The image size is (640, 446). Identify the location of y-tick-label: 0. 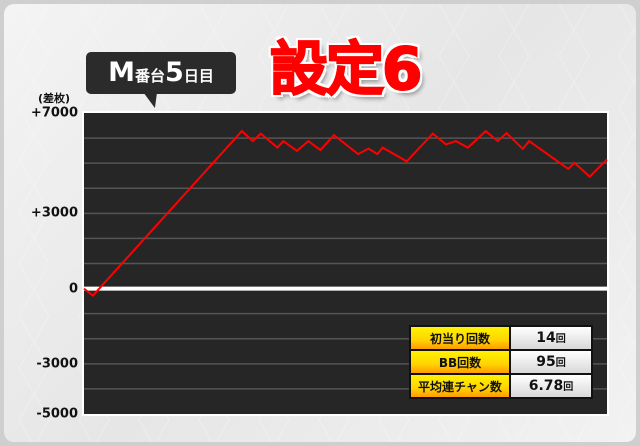
(73, 289).